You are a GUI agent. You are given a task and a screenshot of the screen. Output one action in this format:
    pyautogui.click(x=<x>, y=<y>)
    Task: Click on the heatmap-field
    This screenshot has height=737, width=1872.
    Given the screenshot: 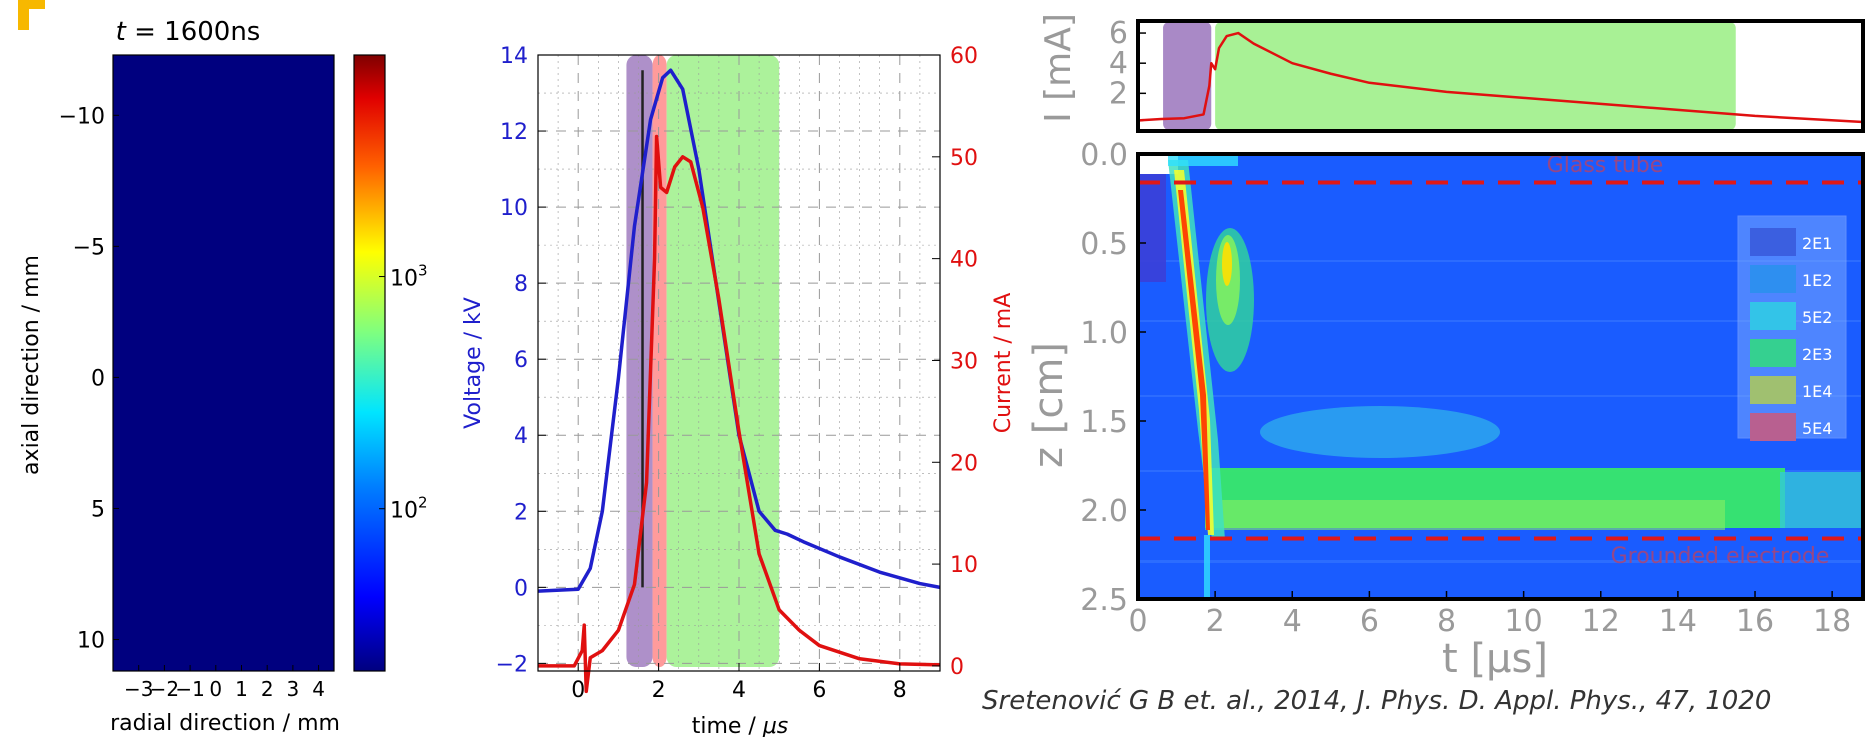 What is the action you would take?
    pyautogui.click(x=223, y=363)
    